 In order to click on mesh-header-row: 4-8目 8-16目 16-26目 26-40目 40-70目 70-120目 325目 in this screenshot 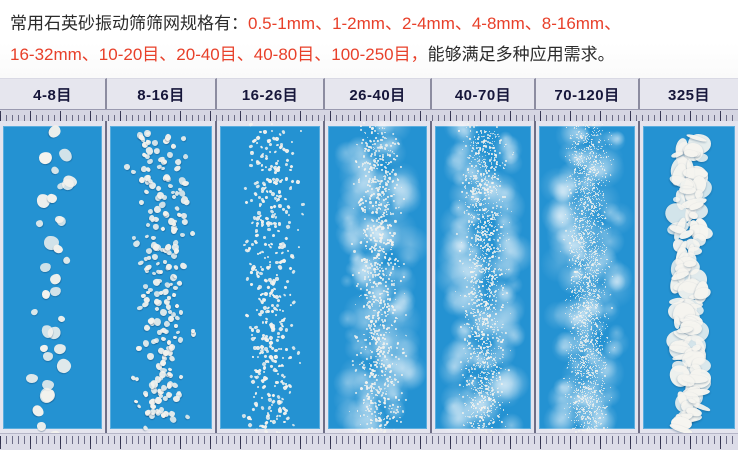, I will do `click(369, 93)`.